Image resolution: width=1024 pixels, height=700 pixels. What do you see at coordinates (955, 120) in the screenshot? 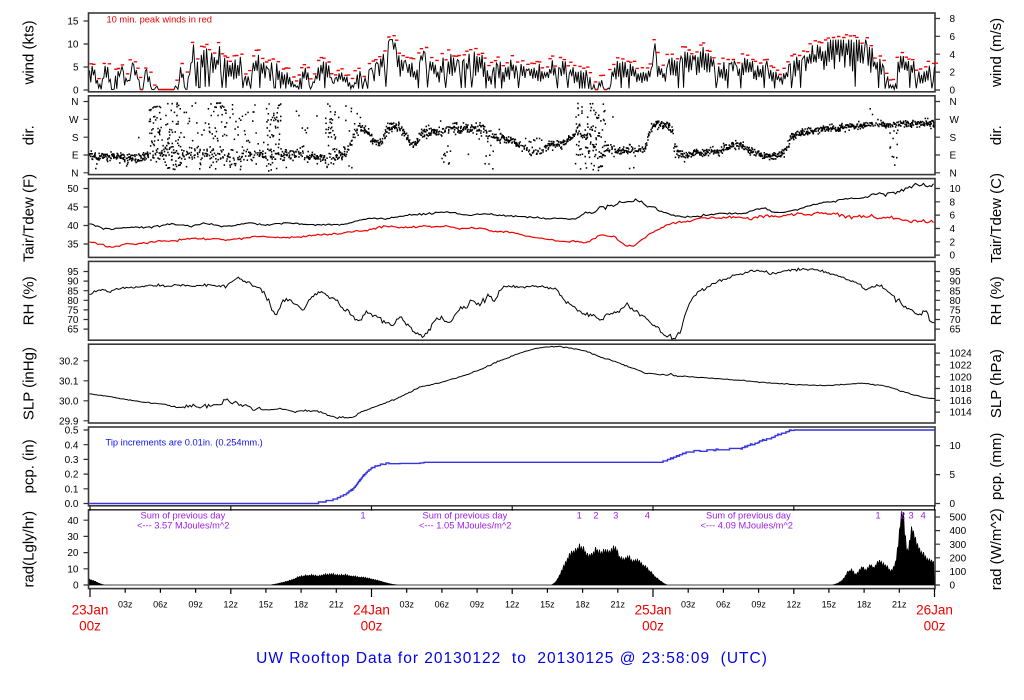
I see `svg-text: W` at bounding box center [955, 120].